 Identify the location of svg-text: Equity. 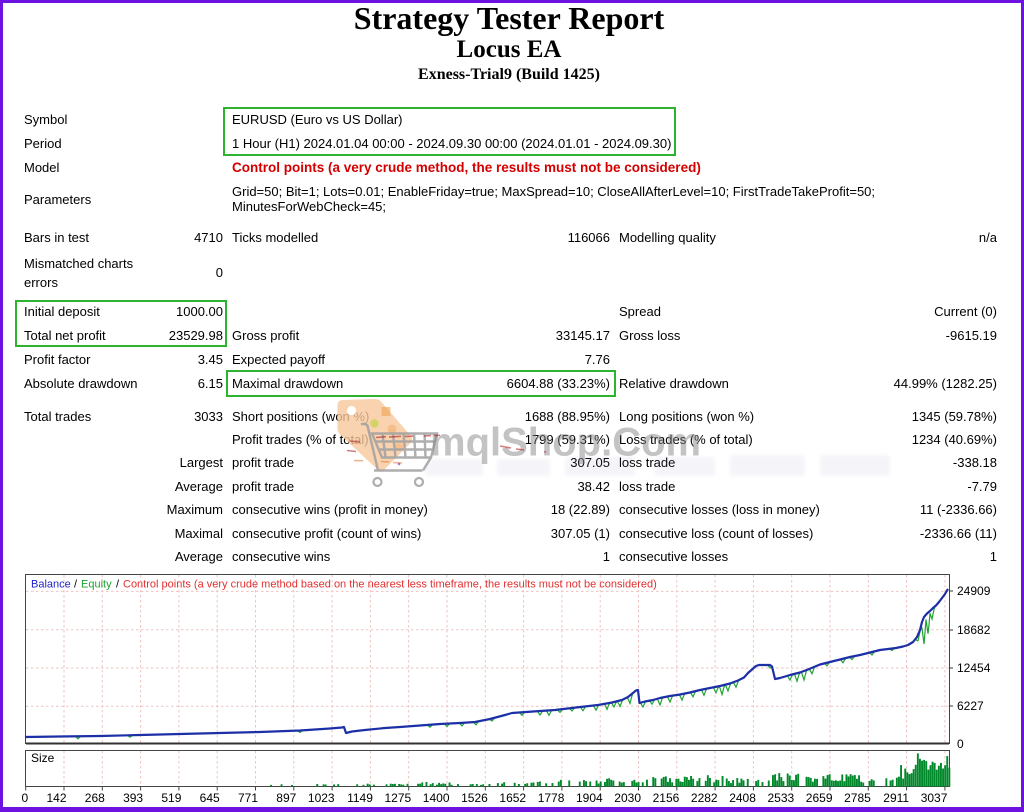
(96, 585).